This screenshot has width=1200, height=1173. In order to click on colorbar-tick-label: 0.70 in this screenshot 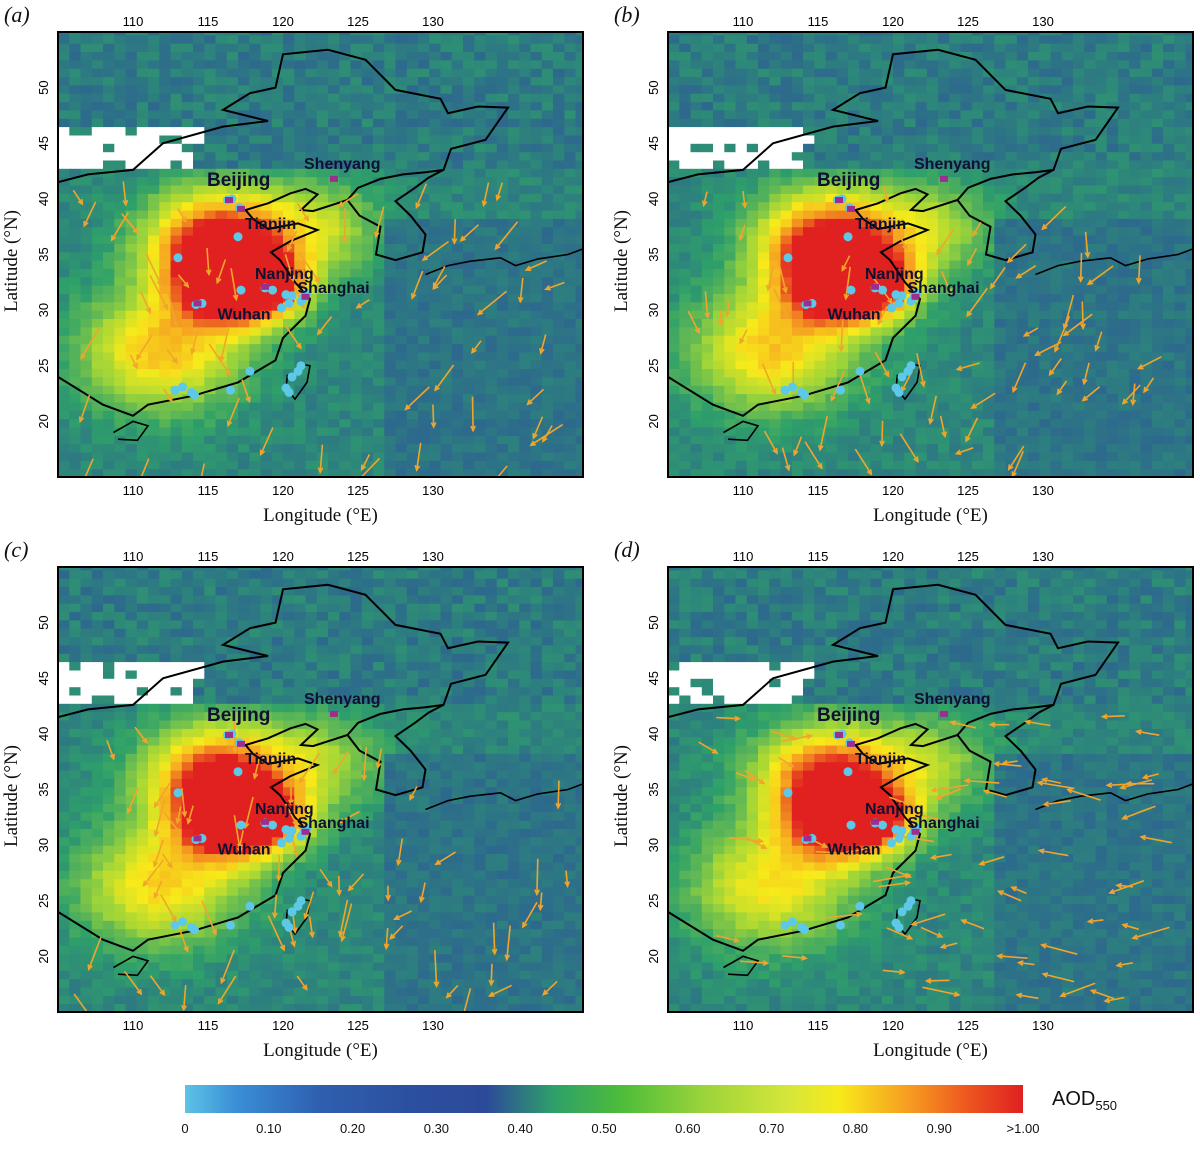, I will do `click(771, 1128)`.